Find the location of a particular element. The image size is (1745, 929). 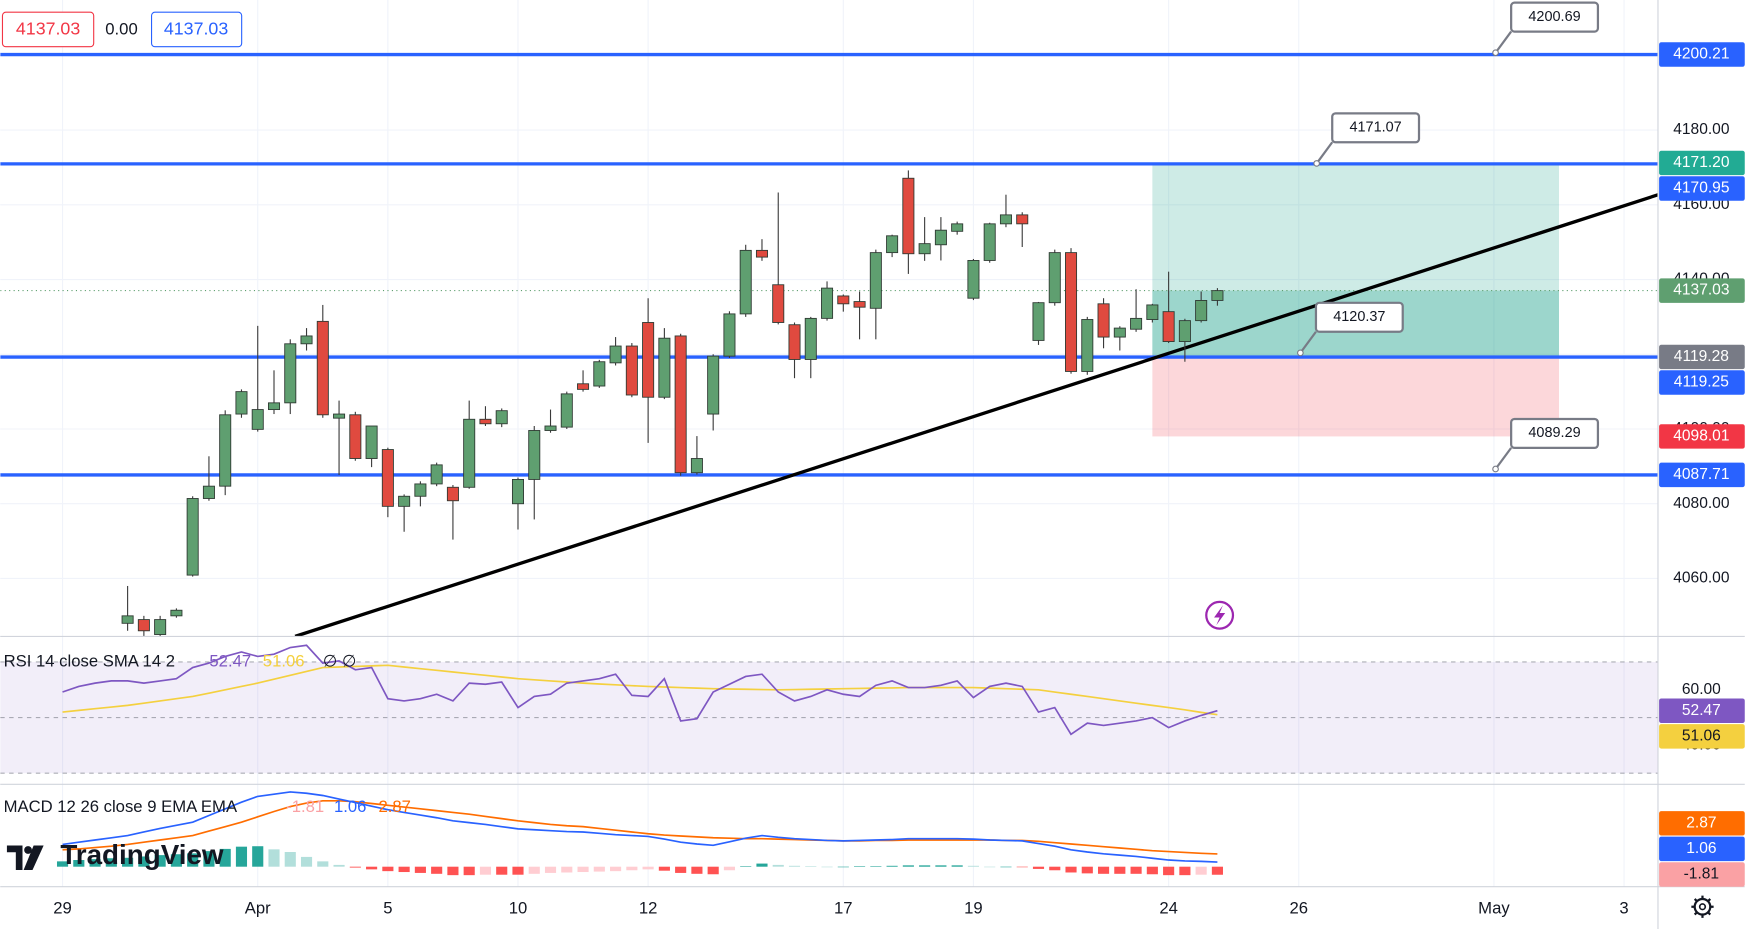

macd-label-box is located at coordinates (1702, 849).